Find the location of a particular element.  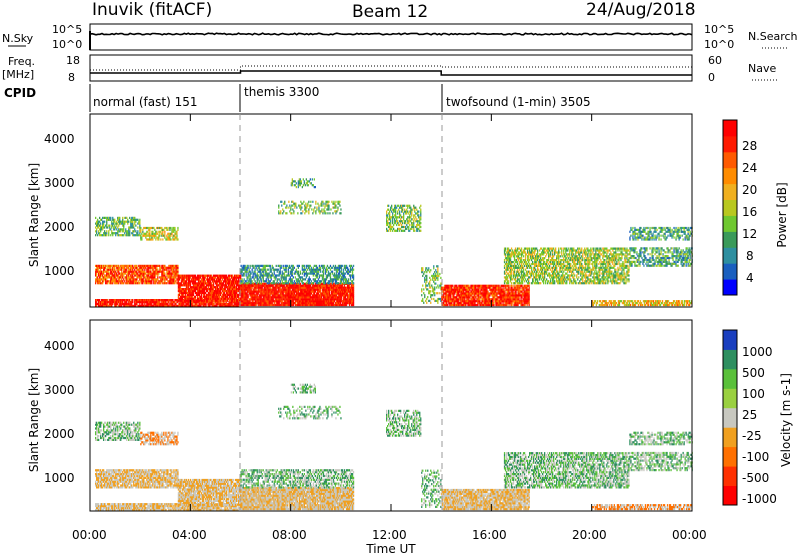

station-title: Inuvik (fitACF) is located at coordinates (152, 10).